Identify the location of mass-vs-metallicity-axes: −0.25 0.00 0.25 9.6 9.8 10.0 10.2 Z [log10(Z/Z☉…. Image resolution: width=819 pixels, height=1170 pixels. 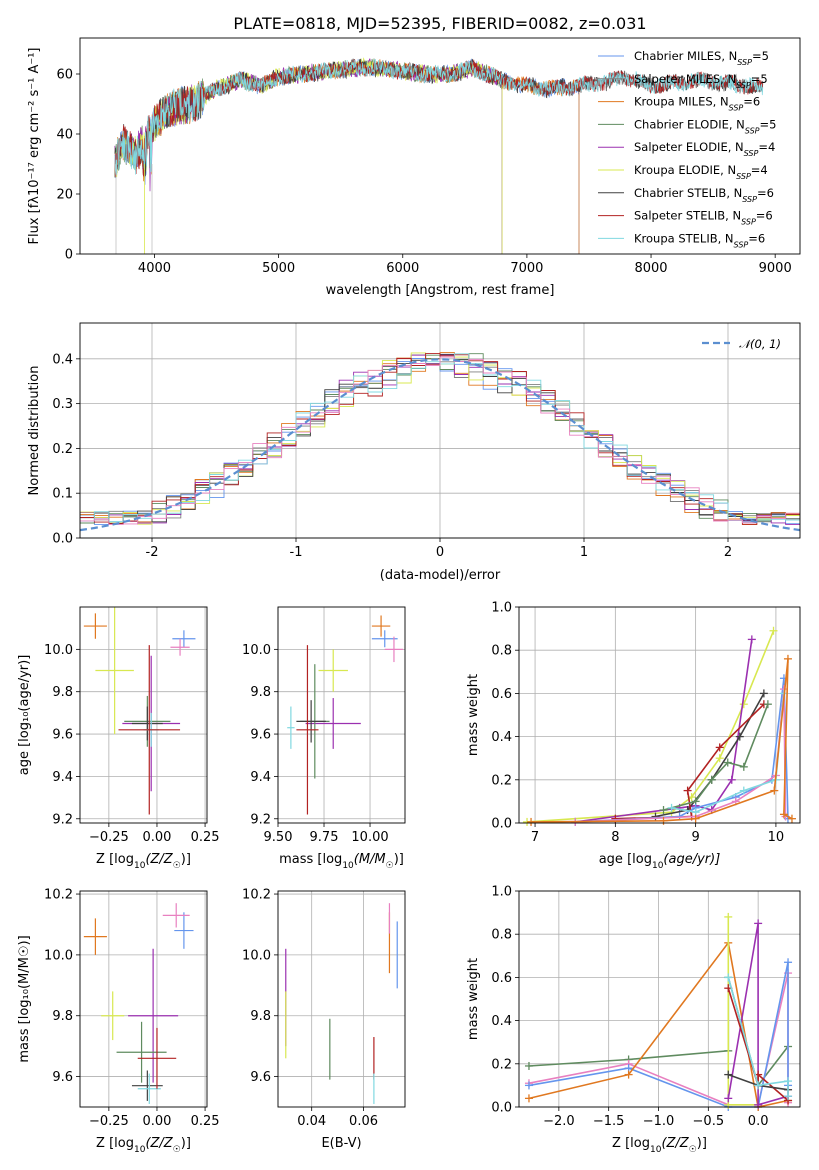
(118, 1021).